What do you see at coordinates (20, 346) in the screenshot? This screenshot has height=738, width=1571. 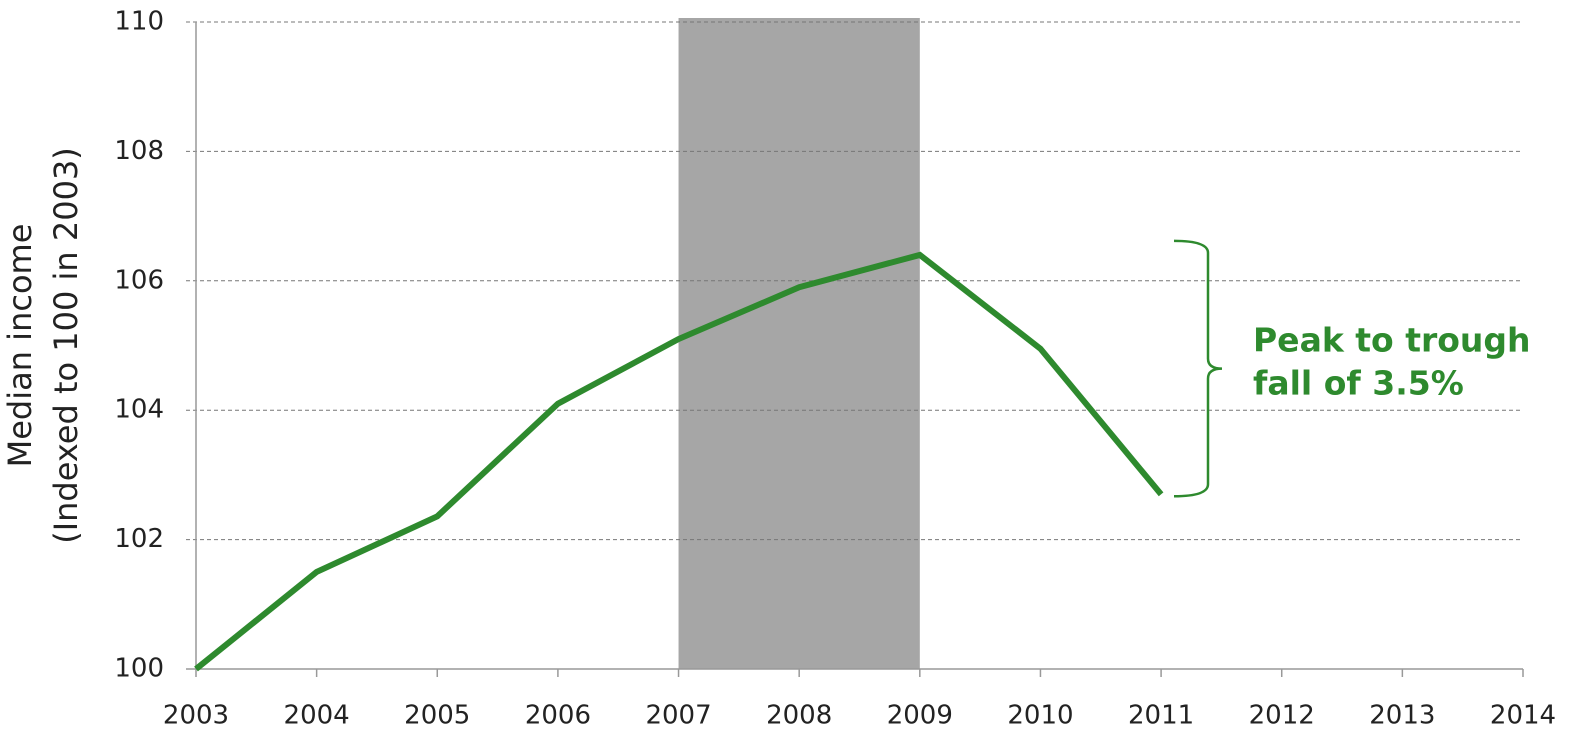 I see `y-axis-label-line: Median income` at bounding box center [20, 346].